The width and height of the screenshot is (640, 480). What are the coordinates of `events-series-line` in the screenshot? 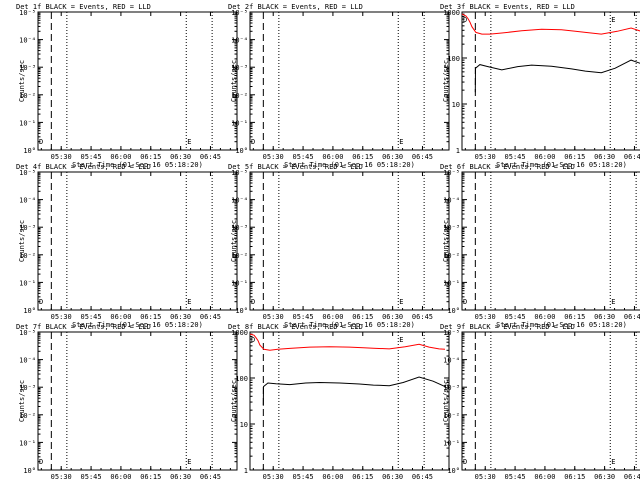 It's located at (557, 76).